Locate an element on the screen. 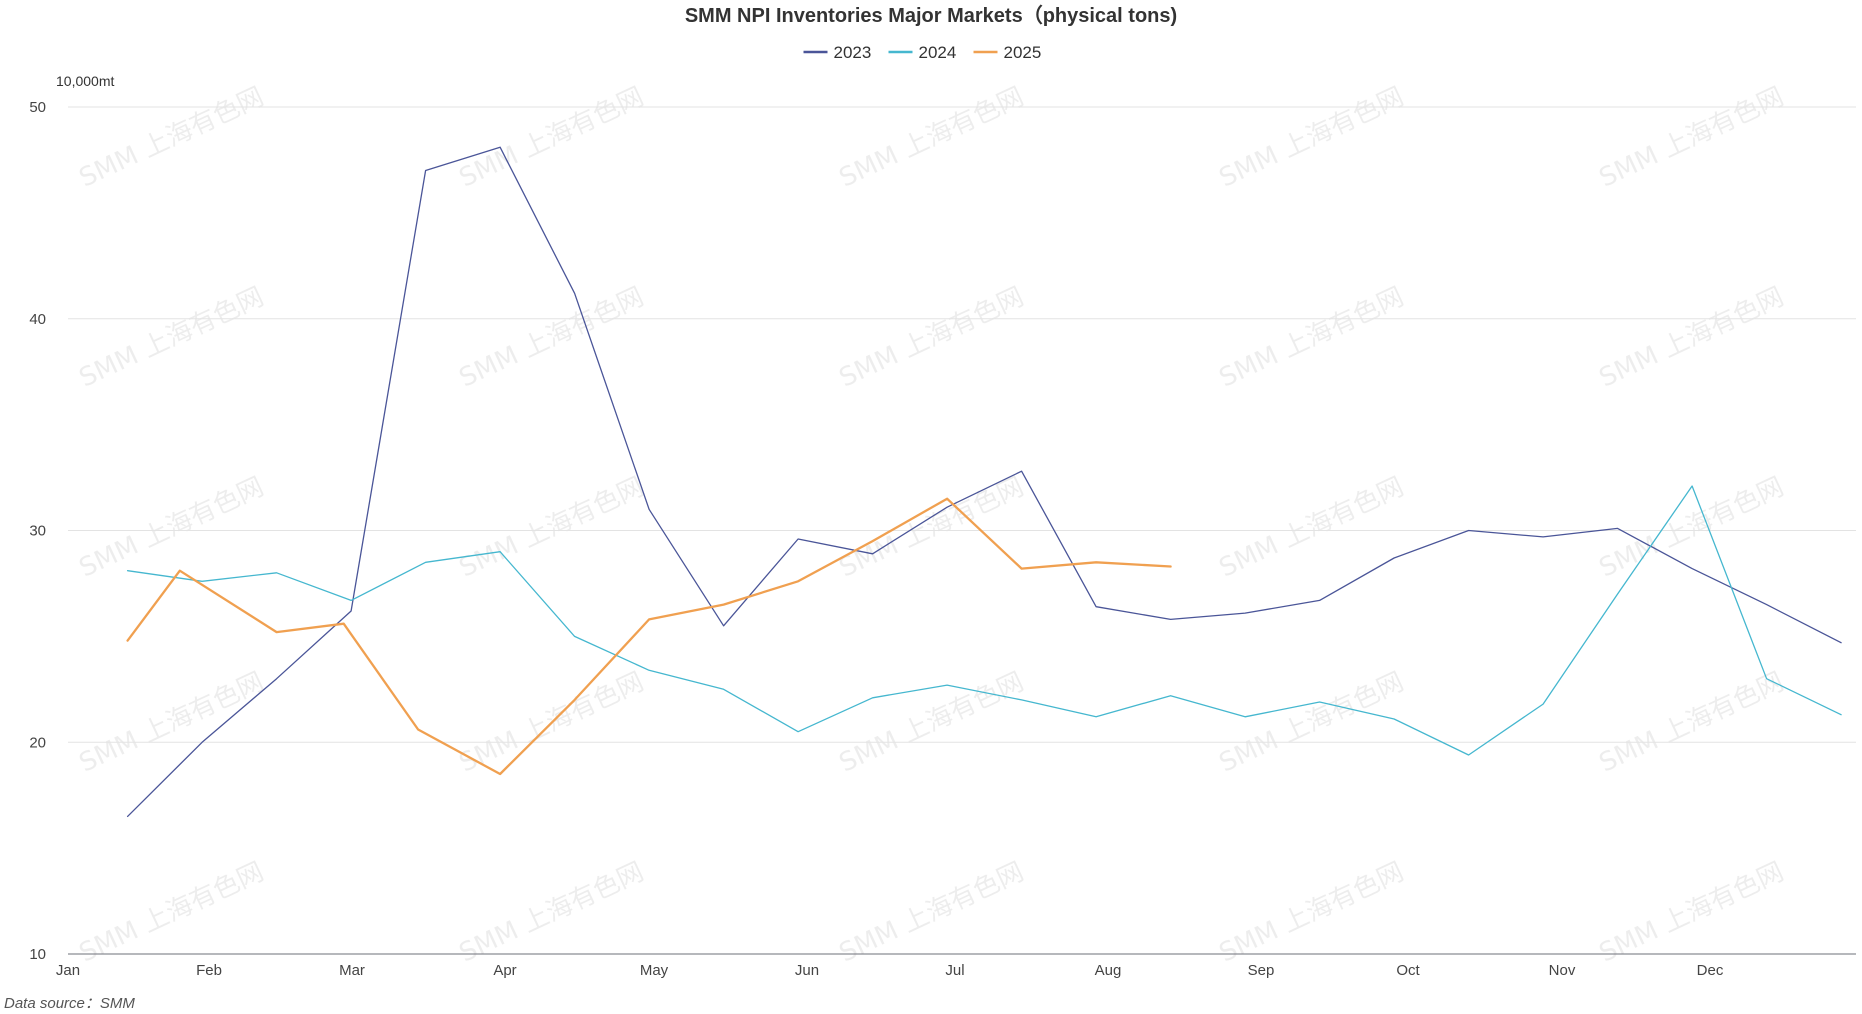  y-tick-label: 20 is located at coordinates (37, 742).